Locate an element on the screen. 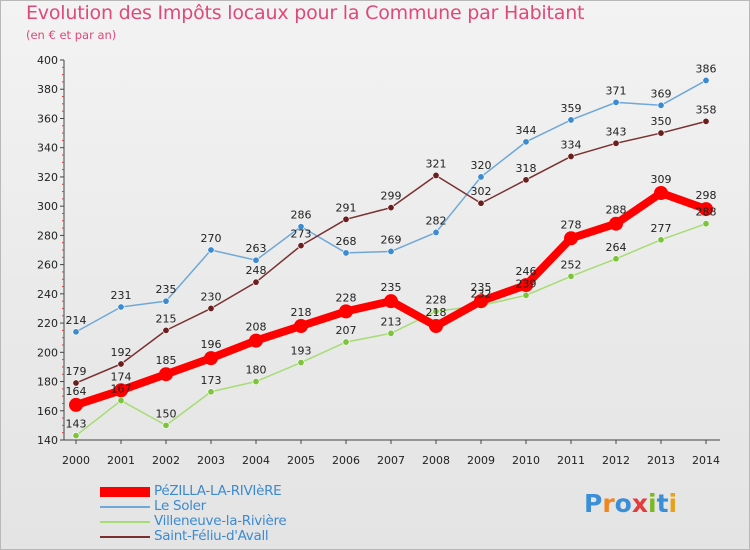 This screenshot has height=550, width=750. proxiti-logo: Proxiti is located at coordinates (630, 503).